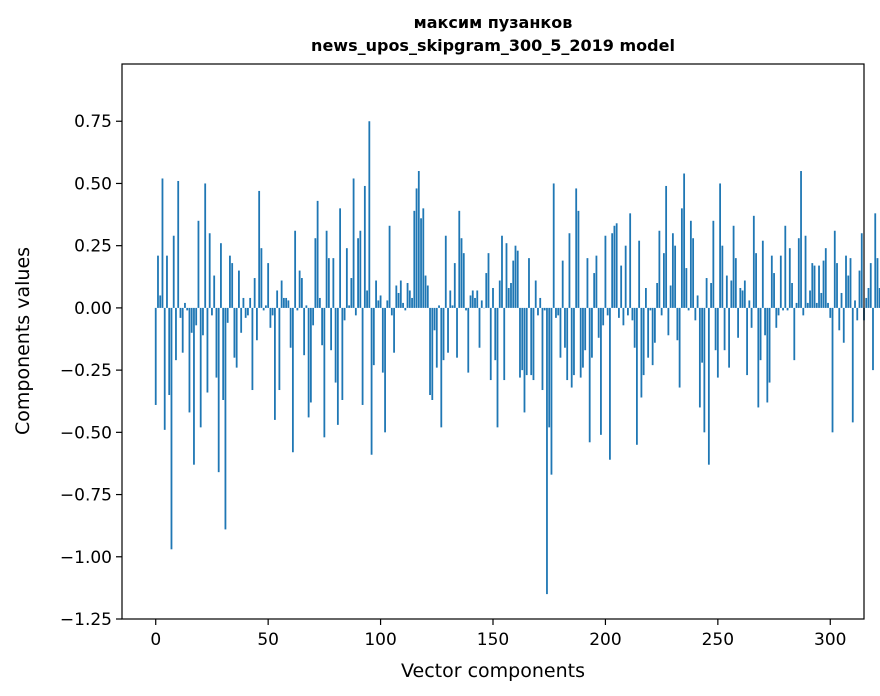 This screenshot has width=880, height=696. Describe the element at coordinates (86, 433) in the screenshot. I see `y-tick-label: −0.50` at that location.